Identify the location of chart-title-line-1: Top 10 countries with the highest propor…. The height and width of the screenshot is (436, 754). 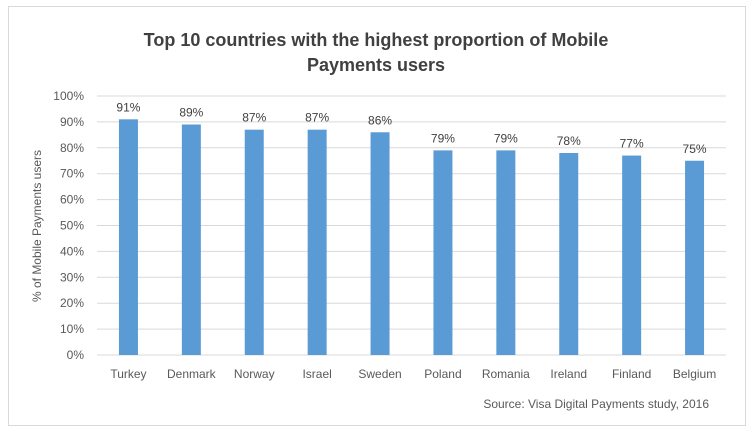
(376, 40).